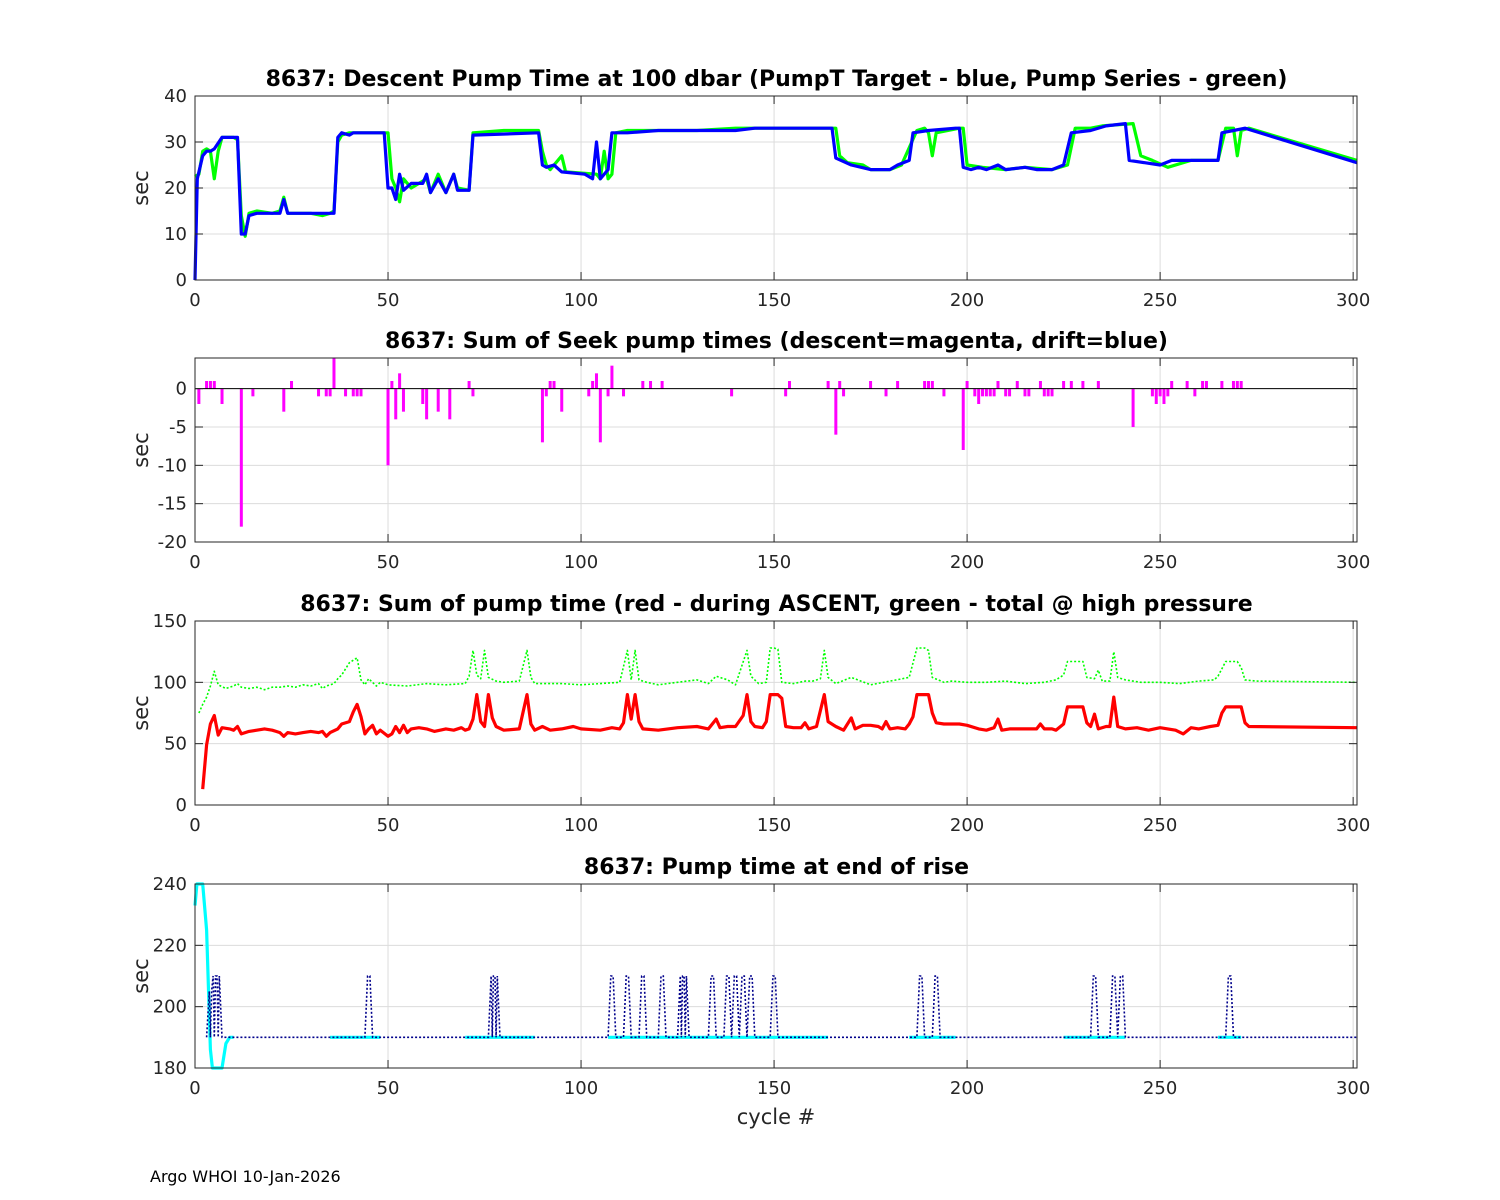 The width and height of the screenshot is (1500, 1200). Describe the element at coordinates (170, 682) in the screenshot. I see `y-tick-label: 100` at that location.